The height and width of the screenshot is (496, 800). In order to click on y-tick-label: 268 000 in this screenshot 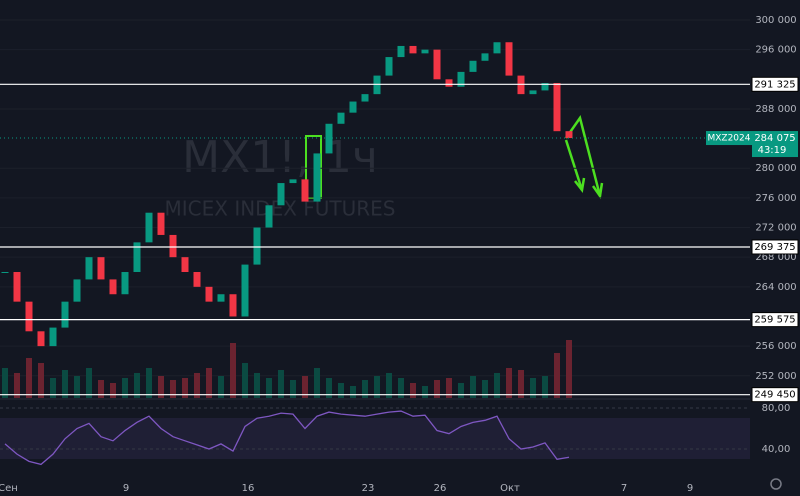, I will do `click(775, 257)`.